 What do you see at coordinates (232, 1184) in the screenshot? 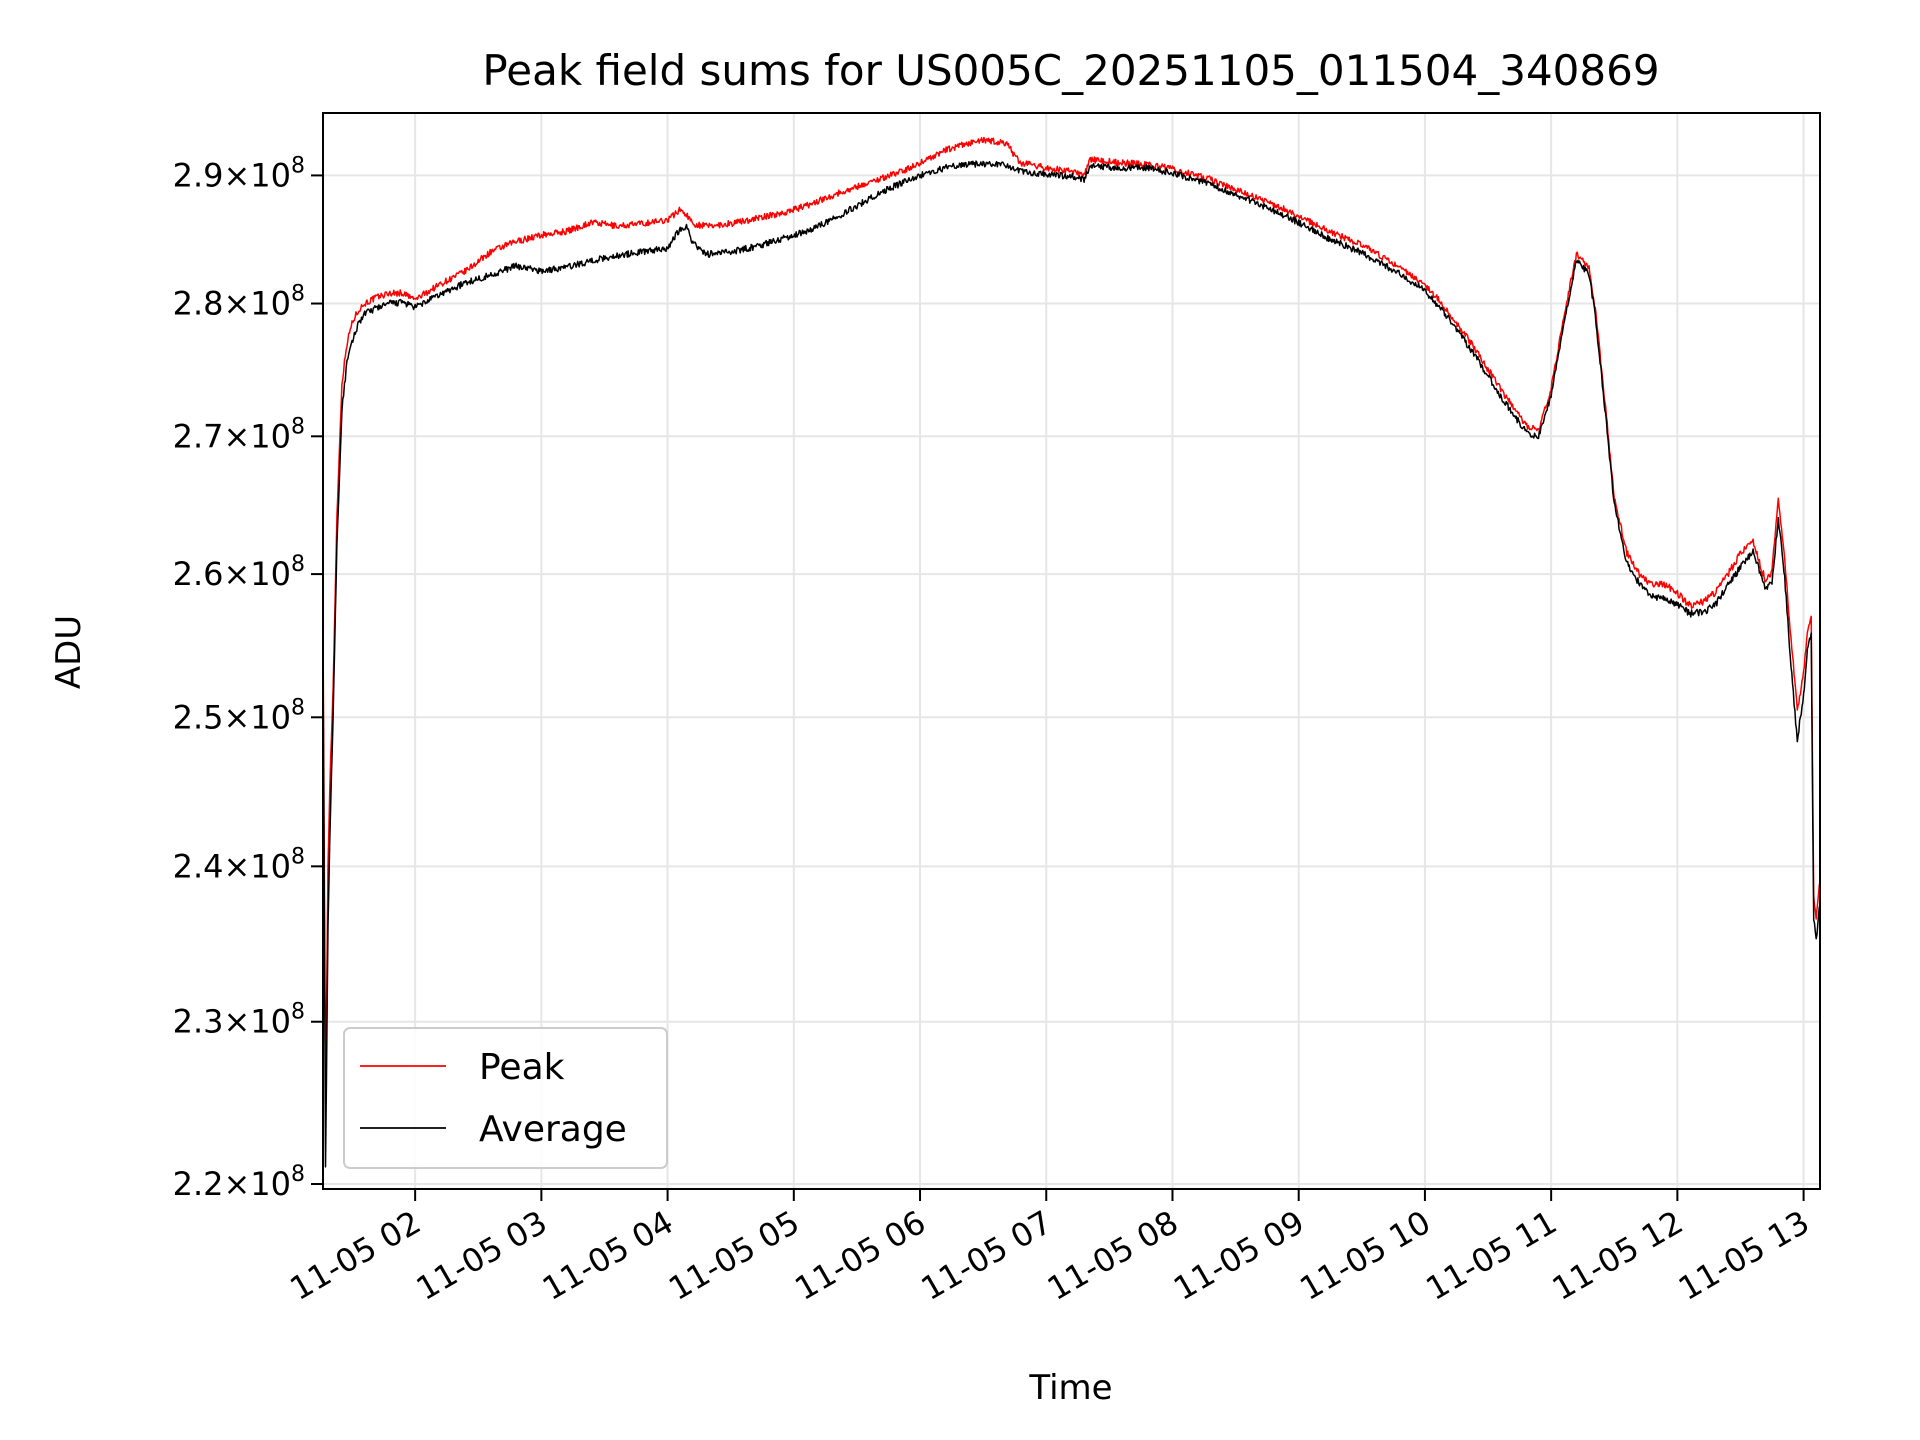
I see `y-tick-mantissa: 2.2×10` at bounding box center [232, 1184].